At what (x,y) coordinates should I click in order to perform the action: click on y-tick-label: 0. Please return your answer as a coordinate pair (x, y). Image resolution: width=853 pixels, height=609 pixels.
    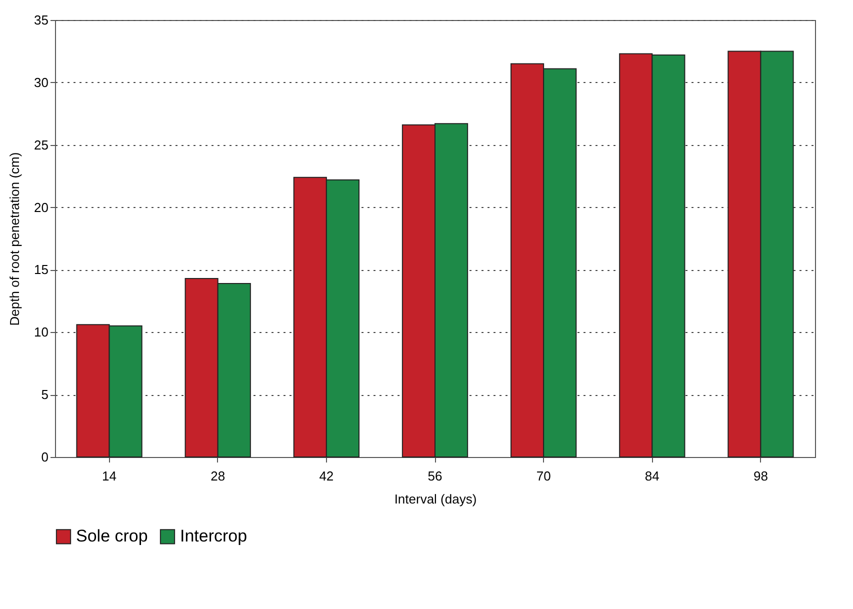
    Looking at the image, I should click on (44, 457).